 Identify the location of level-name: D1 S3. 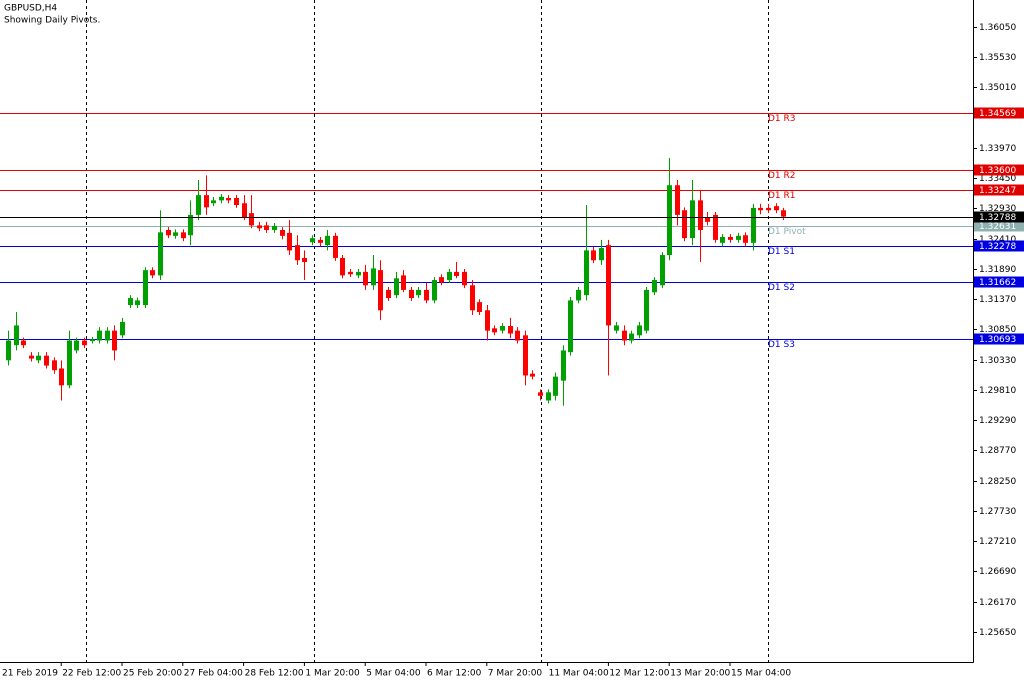
(781, 345).